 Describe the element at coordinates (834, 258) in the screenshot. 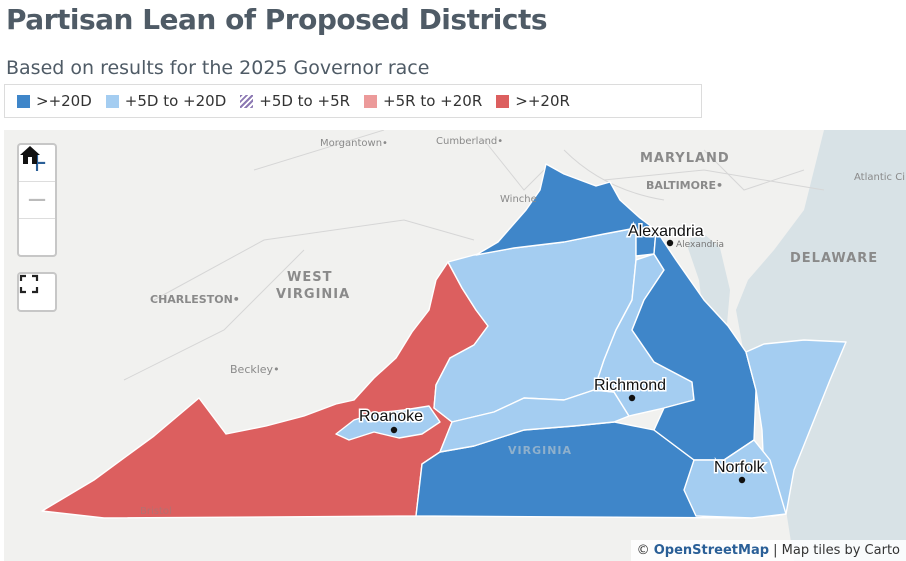

I see `label-delaware: DELAWARE` at that location.